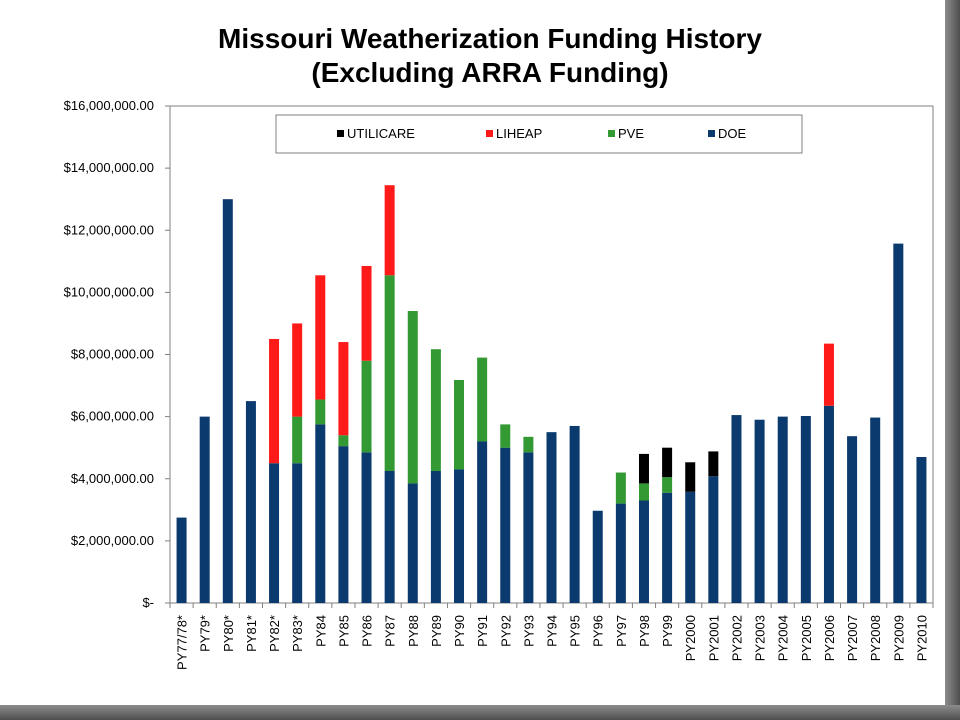 The image size is (960, 720). Describe the element at coordinates (390, 631) in the screenshot. I see `x-category-label: PY87` at that location.